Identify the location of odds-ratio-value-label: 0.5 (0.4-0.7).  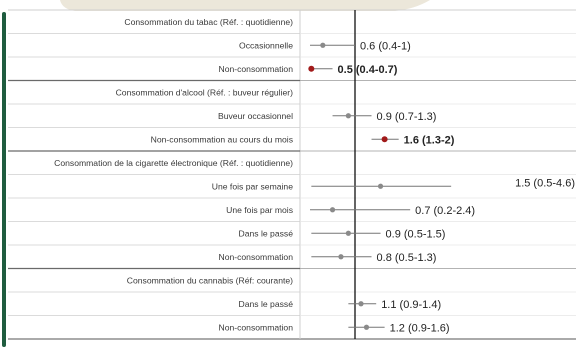
(368, 70).